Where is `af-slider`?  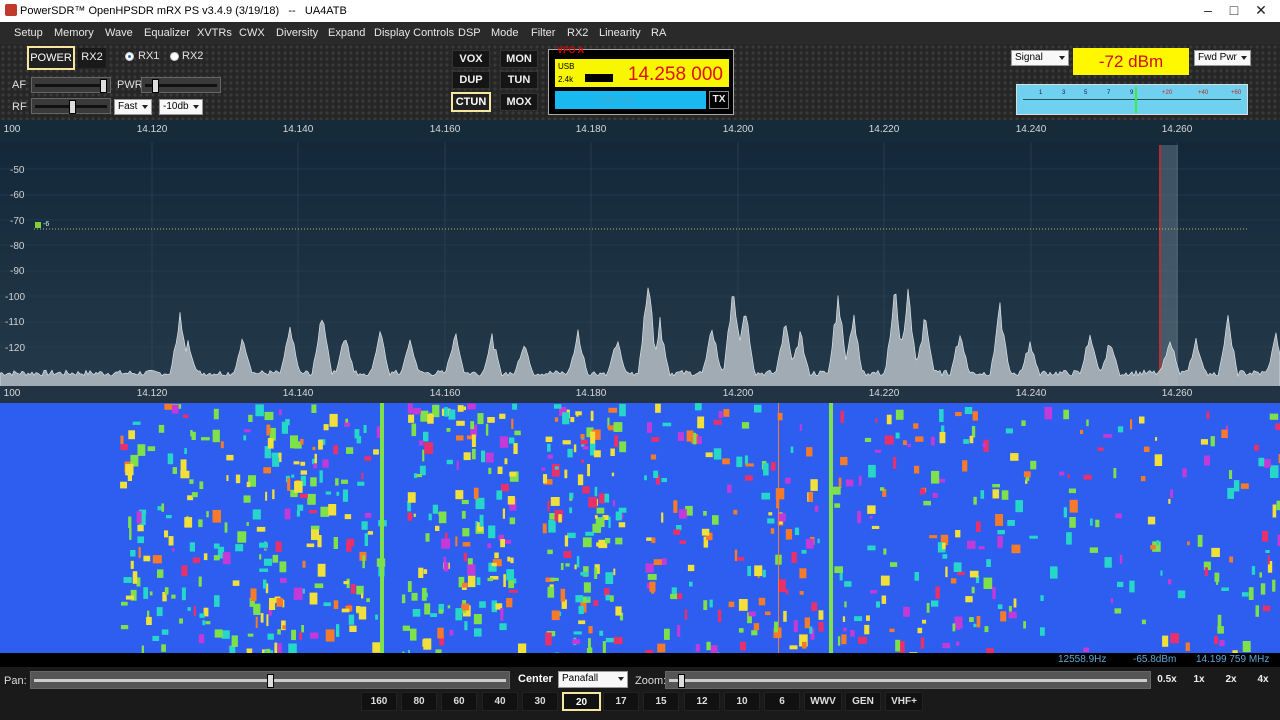
af-slider is located at coordinates (71, 85).